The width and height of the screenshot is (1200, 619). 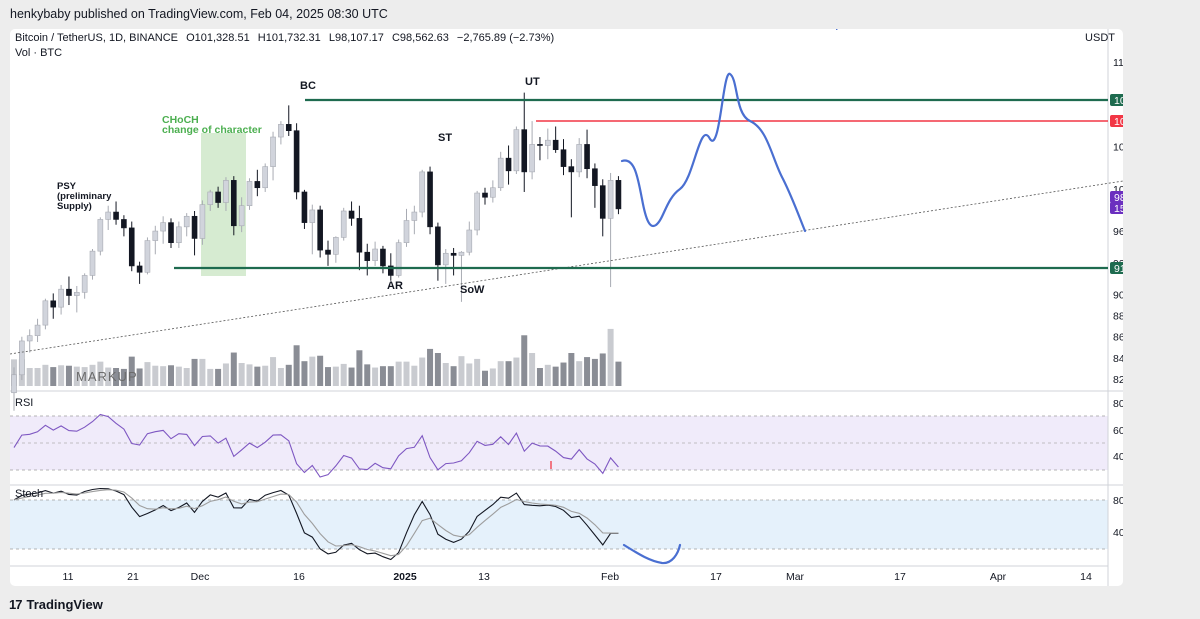 I want to click on rsi-pane-label: RSI, so click(x=24, y=403).